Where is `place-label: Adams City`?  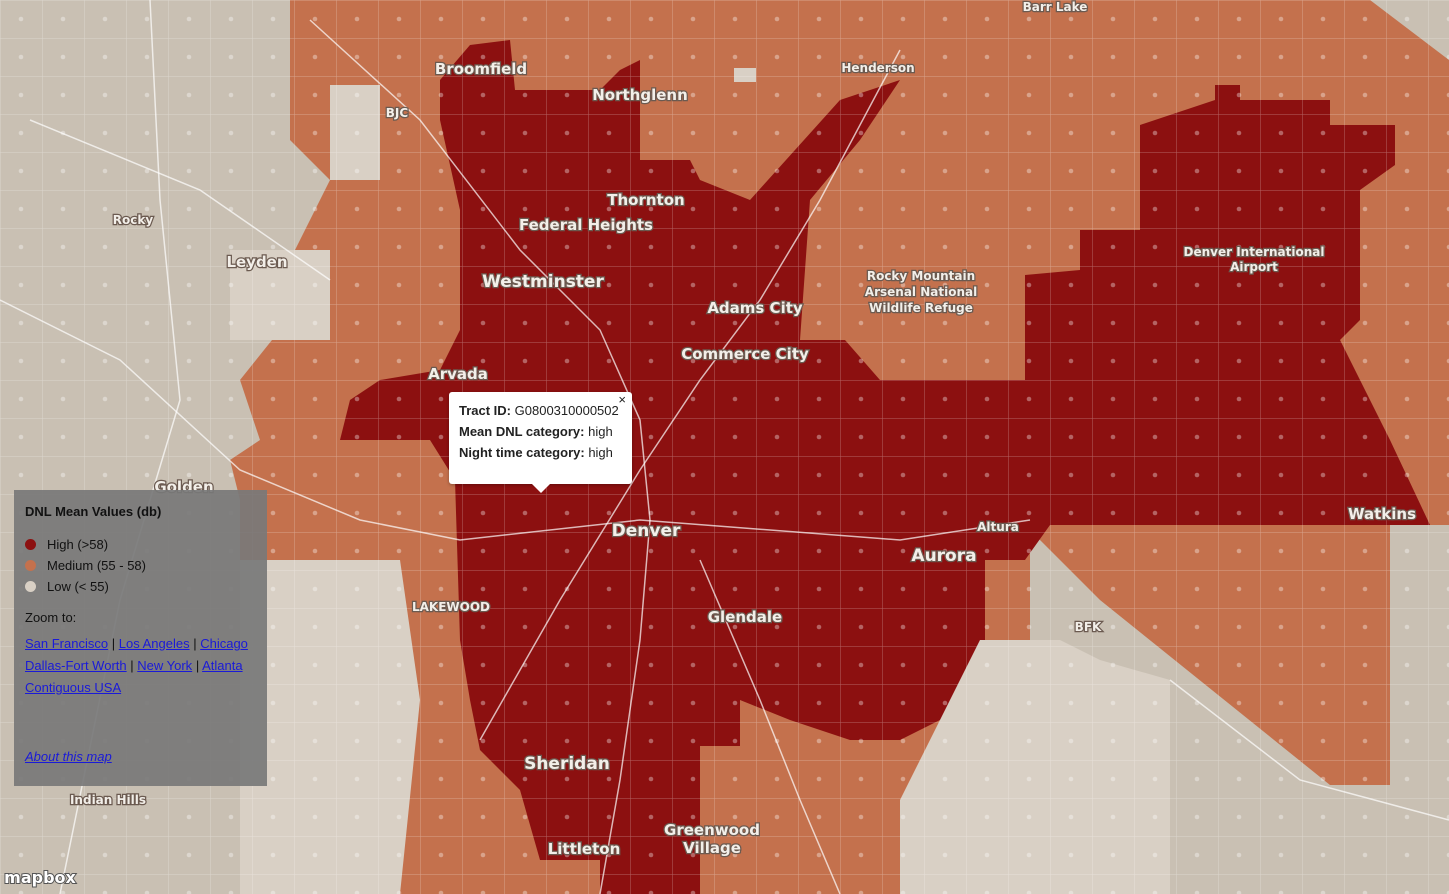 place-label: Adams City is located at coordinates (755, 308).